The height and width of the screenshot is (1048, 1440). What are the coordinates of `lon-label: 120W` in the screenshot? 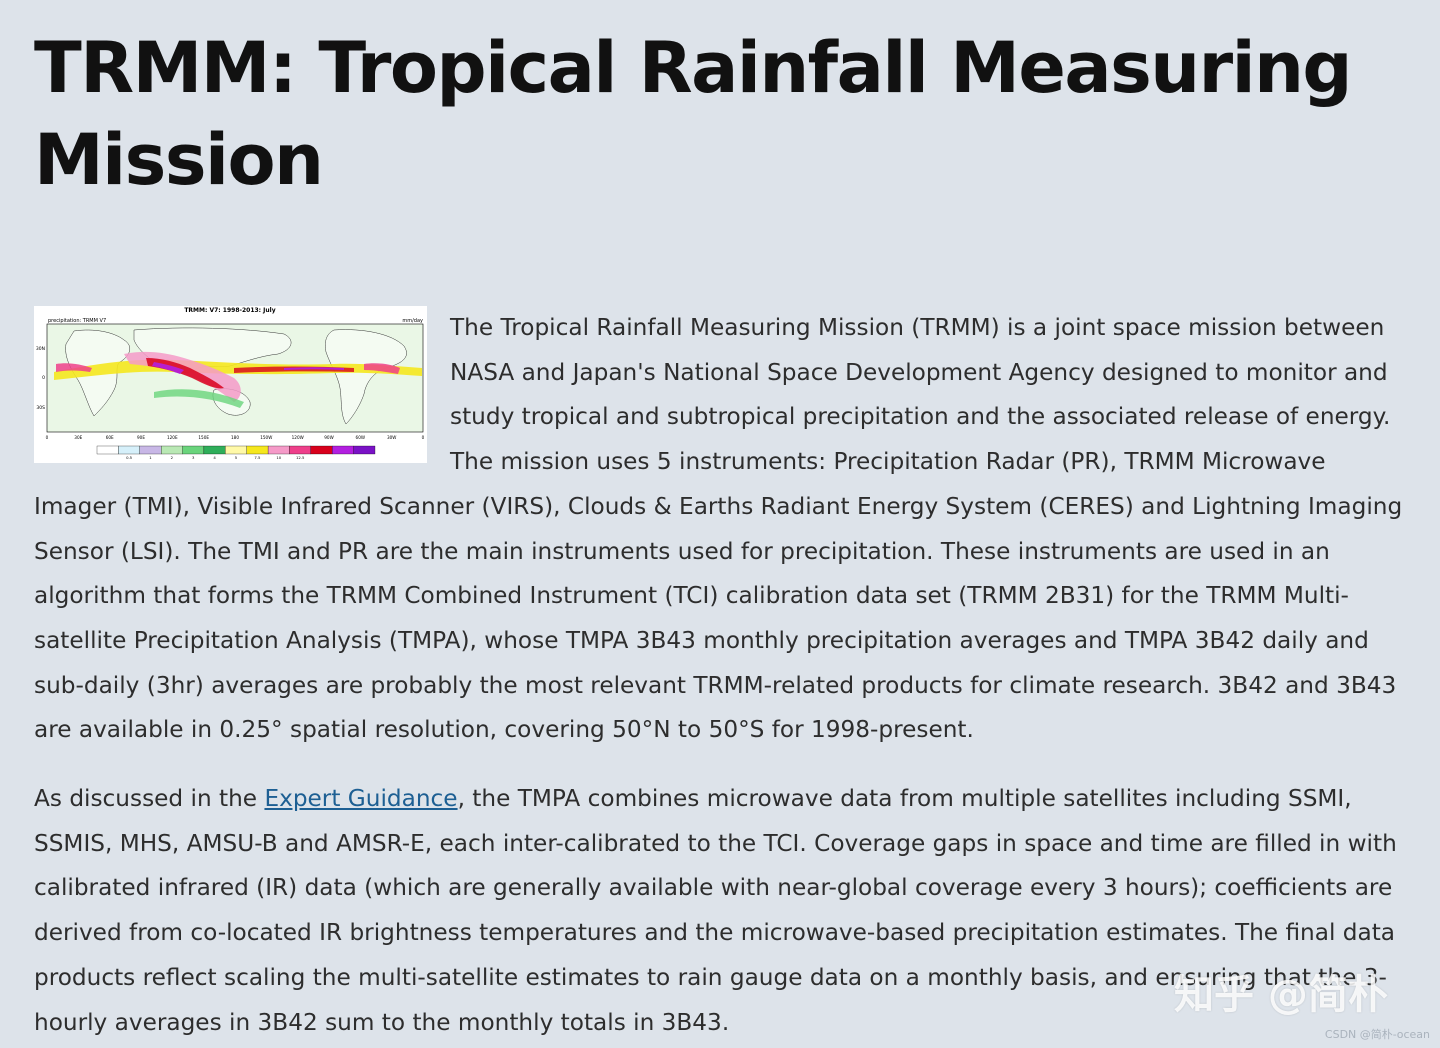 It's located at (298, 437).